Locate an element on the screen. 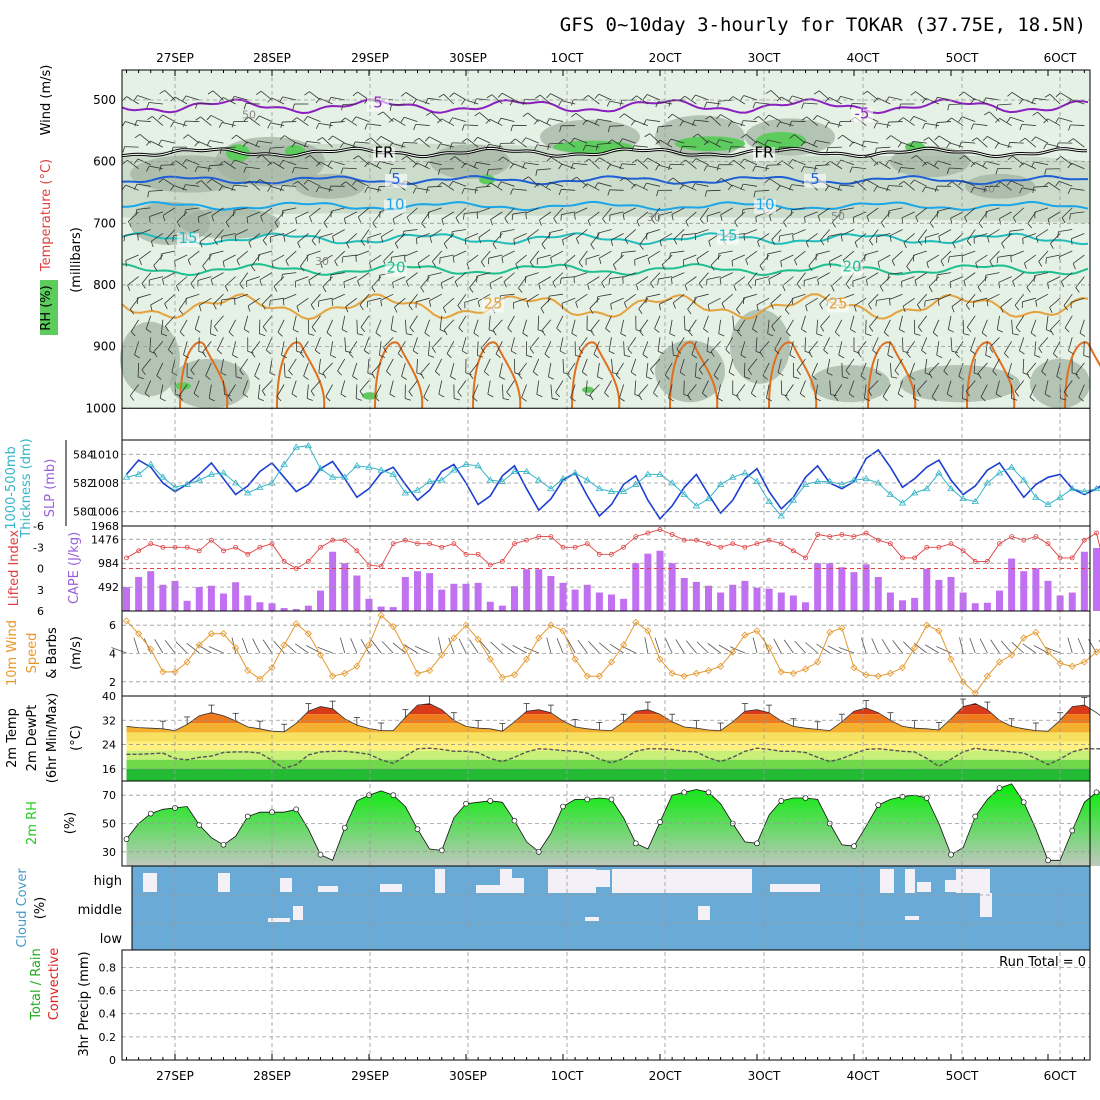 The width and height of the screenshot is (1100, 1100). rh-green-blob is located at coordinates (588, 389).